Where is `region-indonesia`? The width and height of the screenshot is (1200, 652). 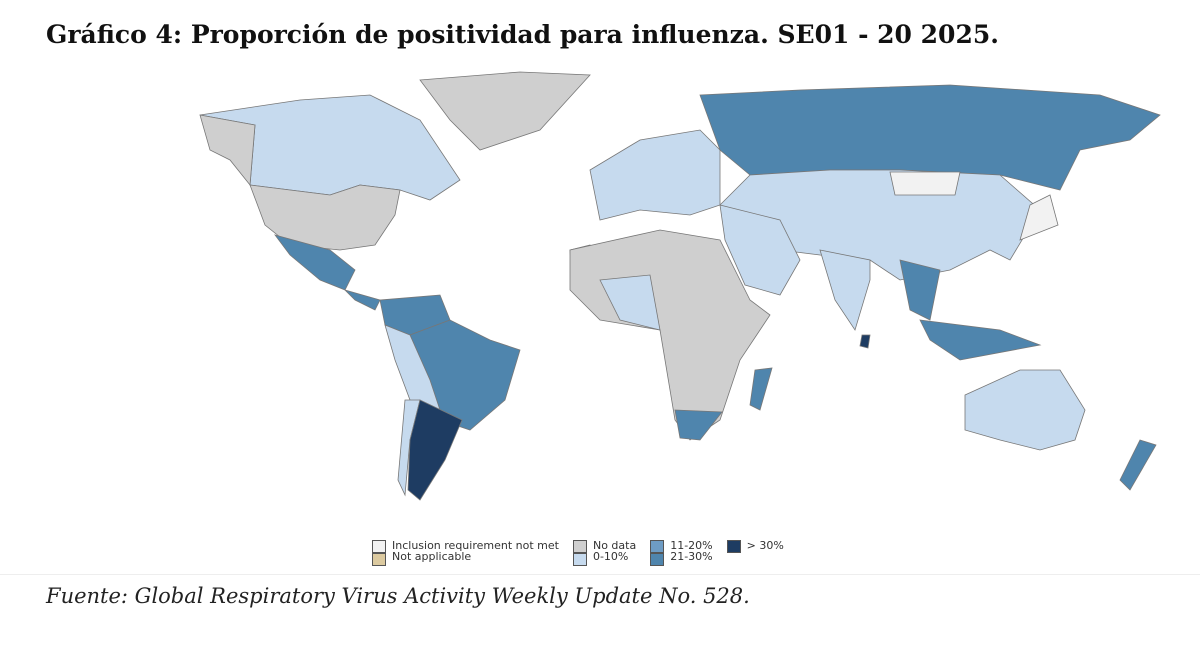 region-indonesia is located at coordinates (980, 340).